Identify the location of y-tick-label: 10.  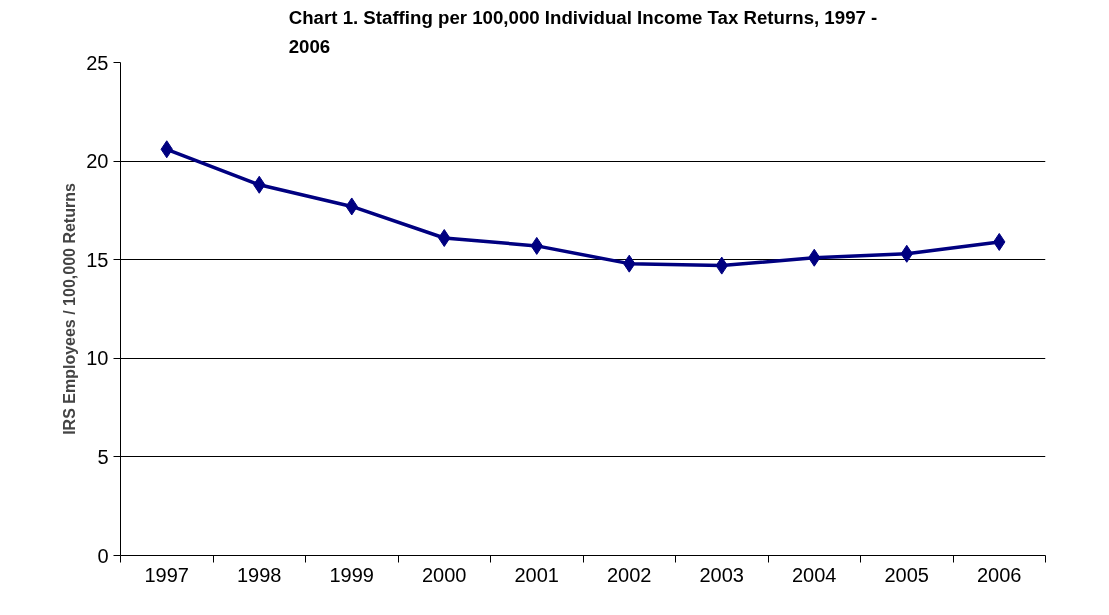
(97, 358).